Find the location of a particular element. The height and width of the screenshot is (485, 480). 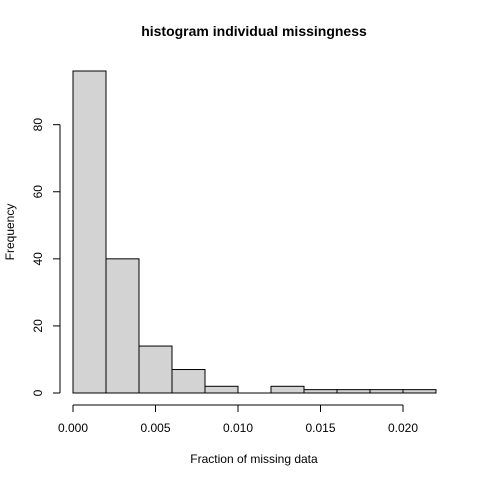

y-axis-label: Frequency is located at coordinates (10, 232).